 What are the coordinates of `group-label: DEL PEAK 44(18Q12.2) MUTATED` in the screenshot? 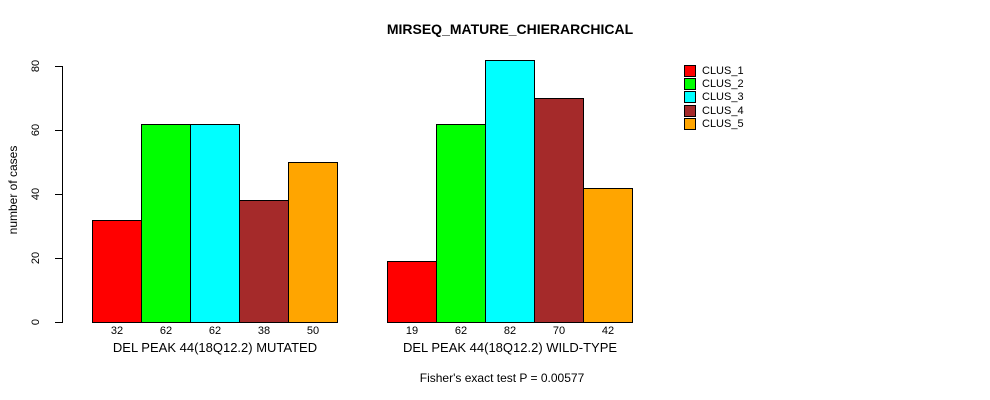 It's located at (215, 347).